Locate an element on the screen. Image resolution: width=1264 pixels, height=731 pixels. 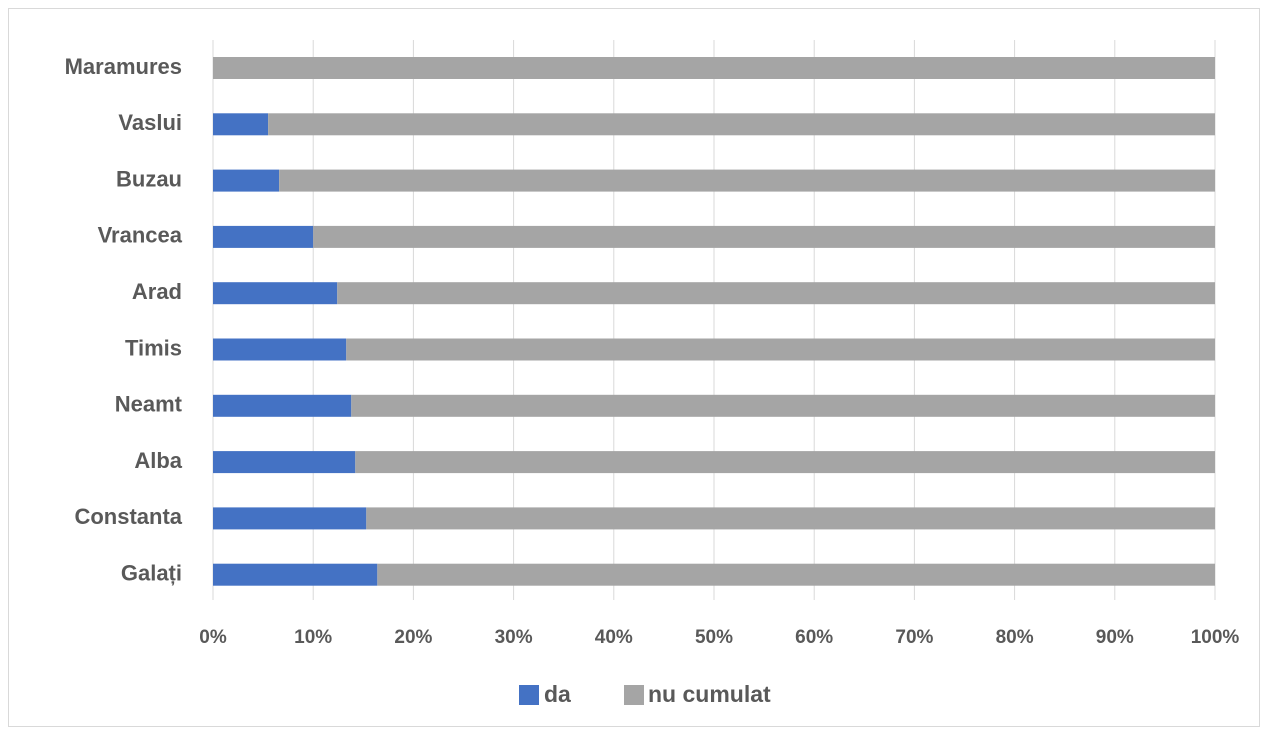
x-tick-label: 50% is located at coordinates (714, 637).